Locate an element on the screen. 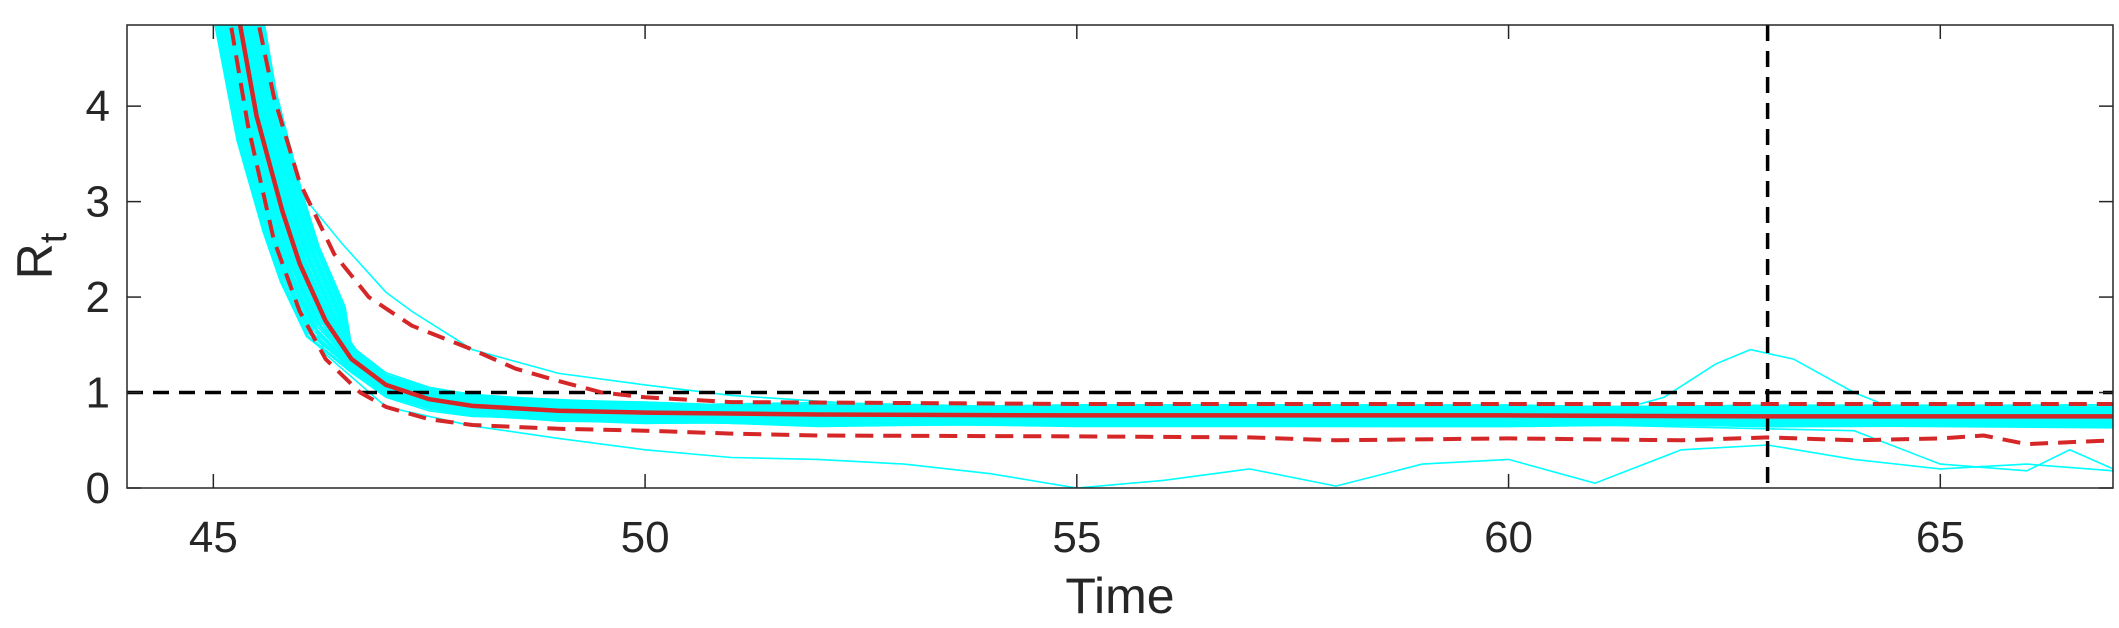 The height and width of the screenshot is (628, 2119). y-axis-label: Rt is located at coordinates (41, 255).